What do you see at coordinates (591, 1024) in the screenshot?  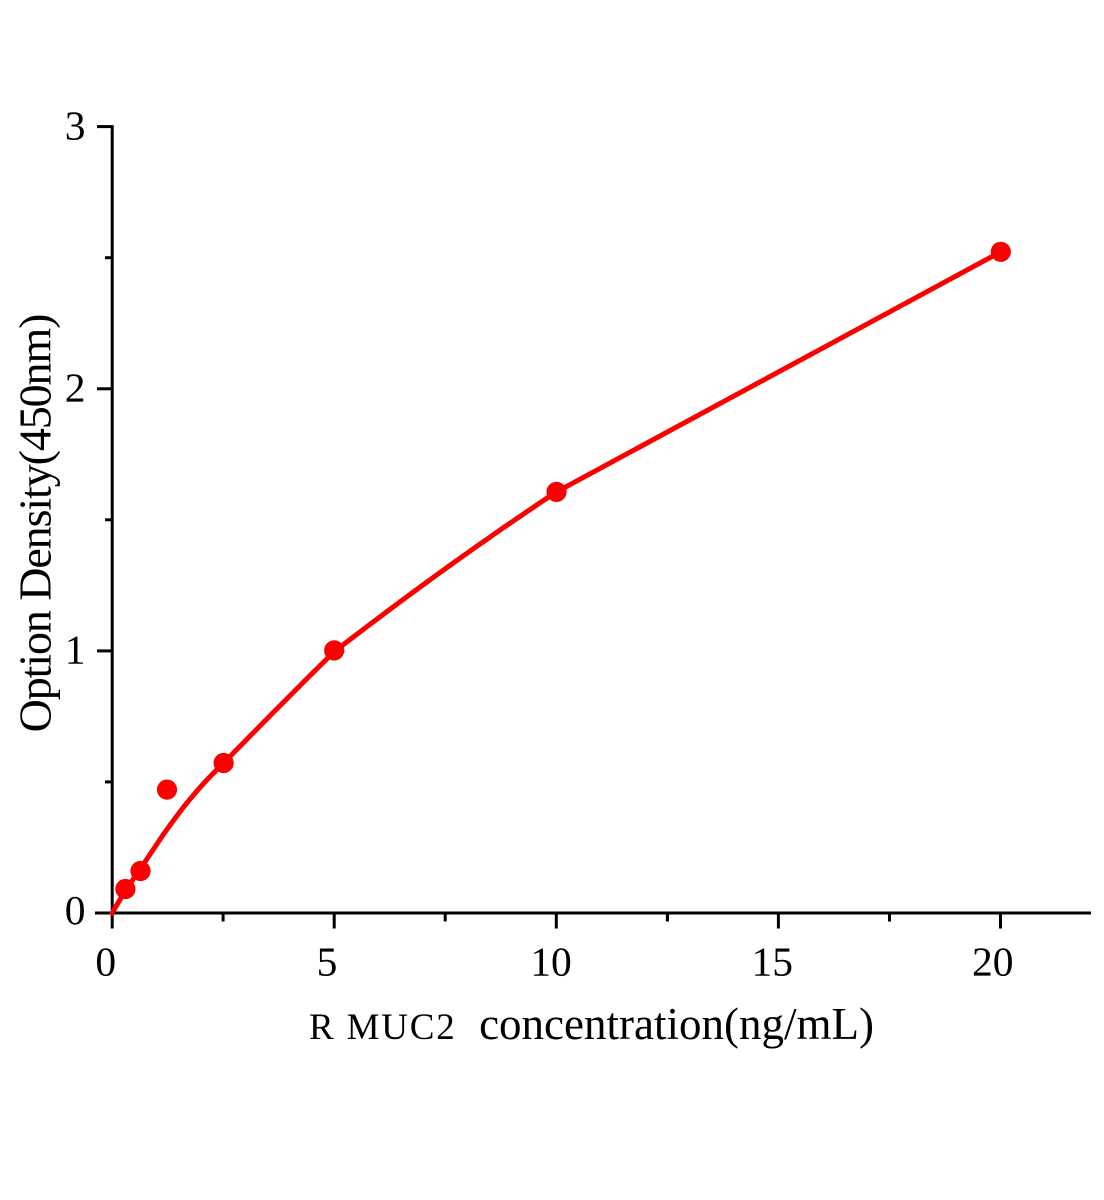 I see `svg-text: R MUC2 concentration(ng/mL)` at bounding box center [591, 1024].